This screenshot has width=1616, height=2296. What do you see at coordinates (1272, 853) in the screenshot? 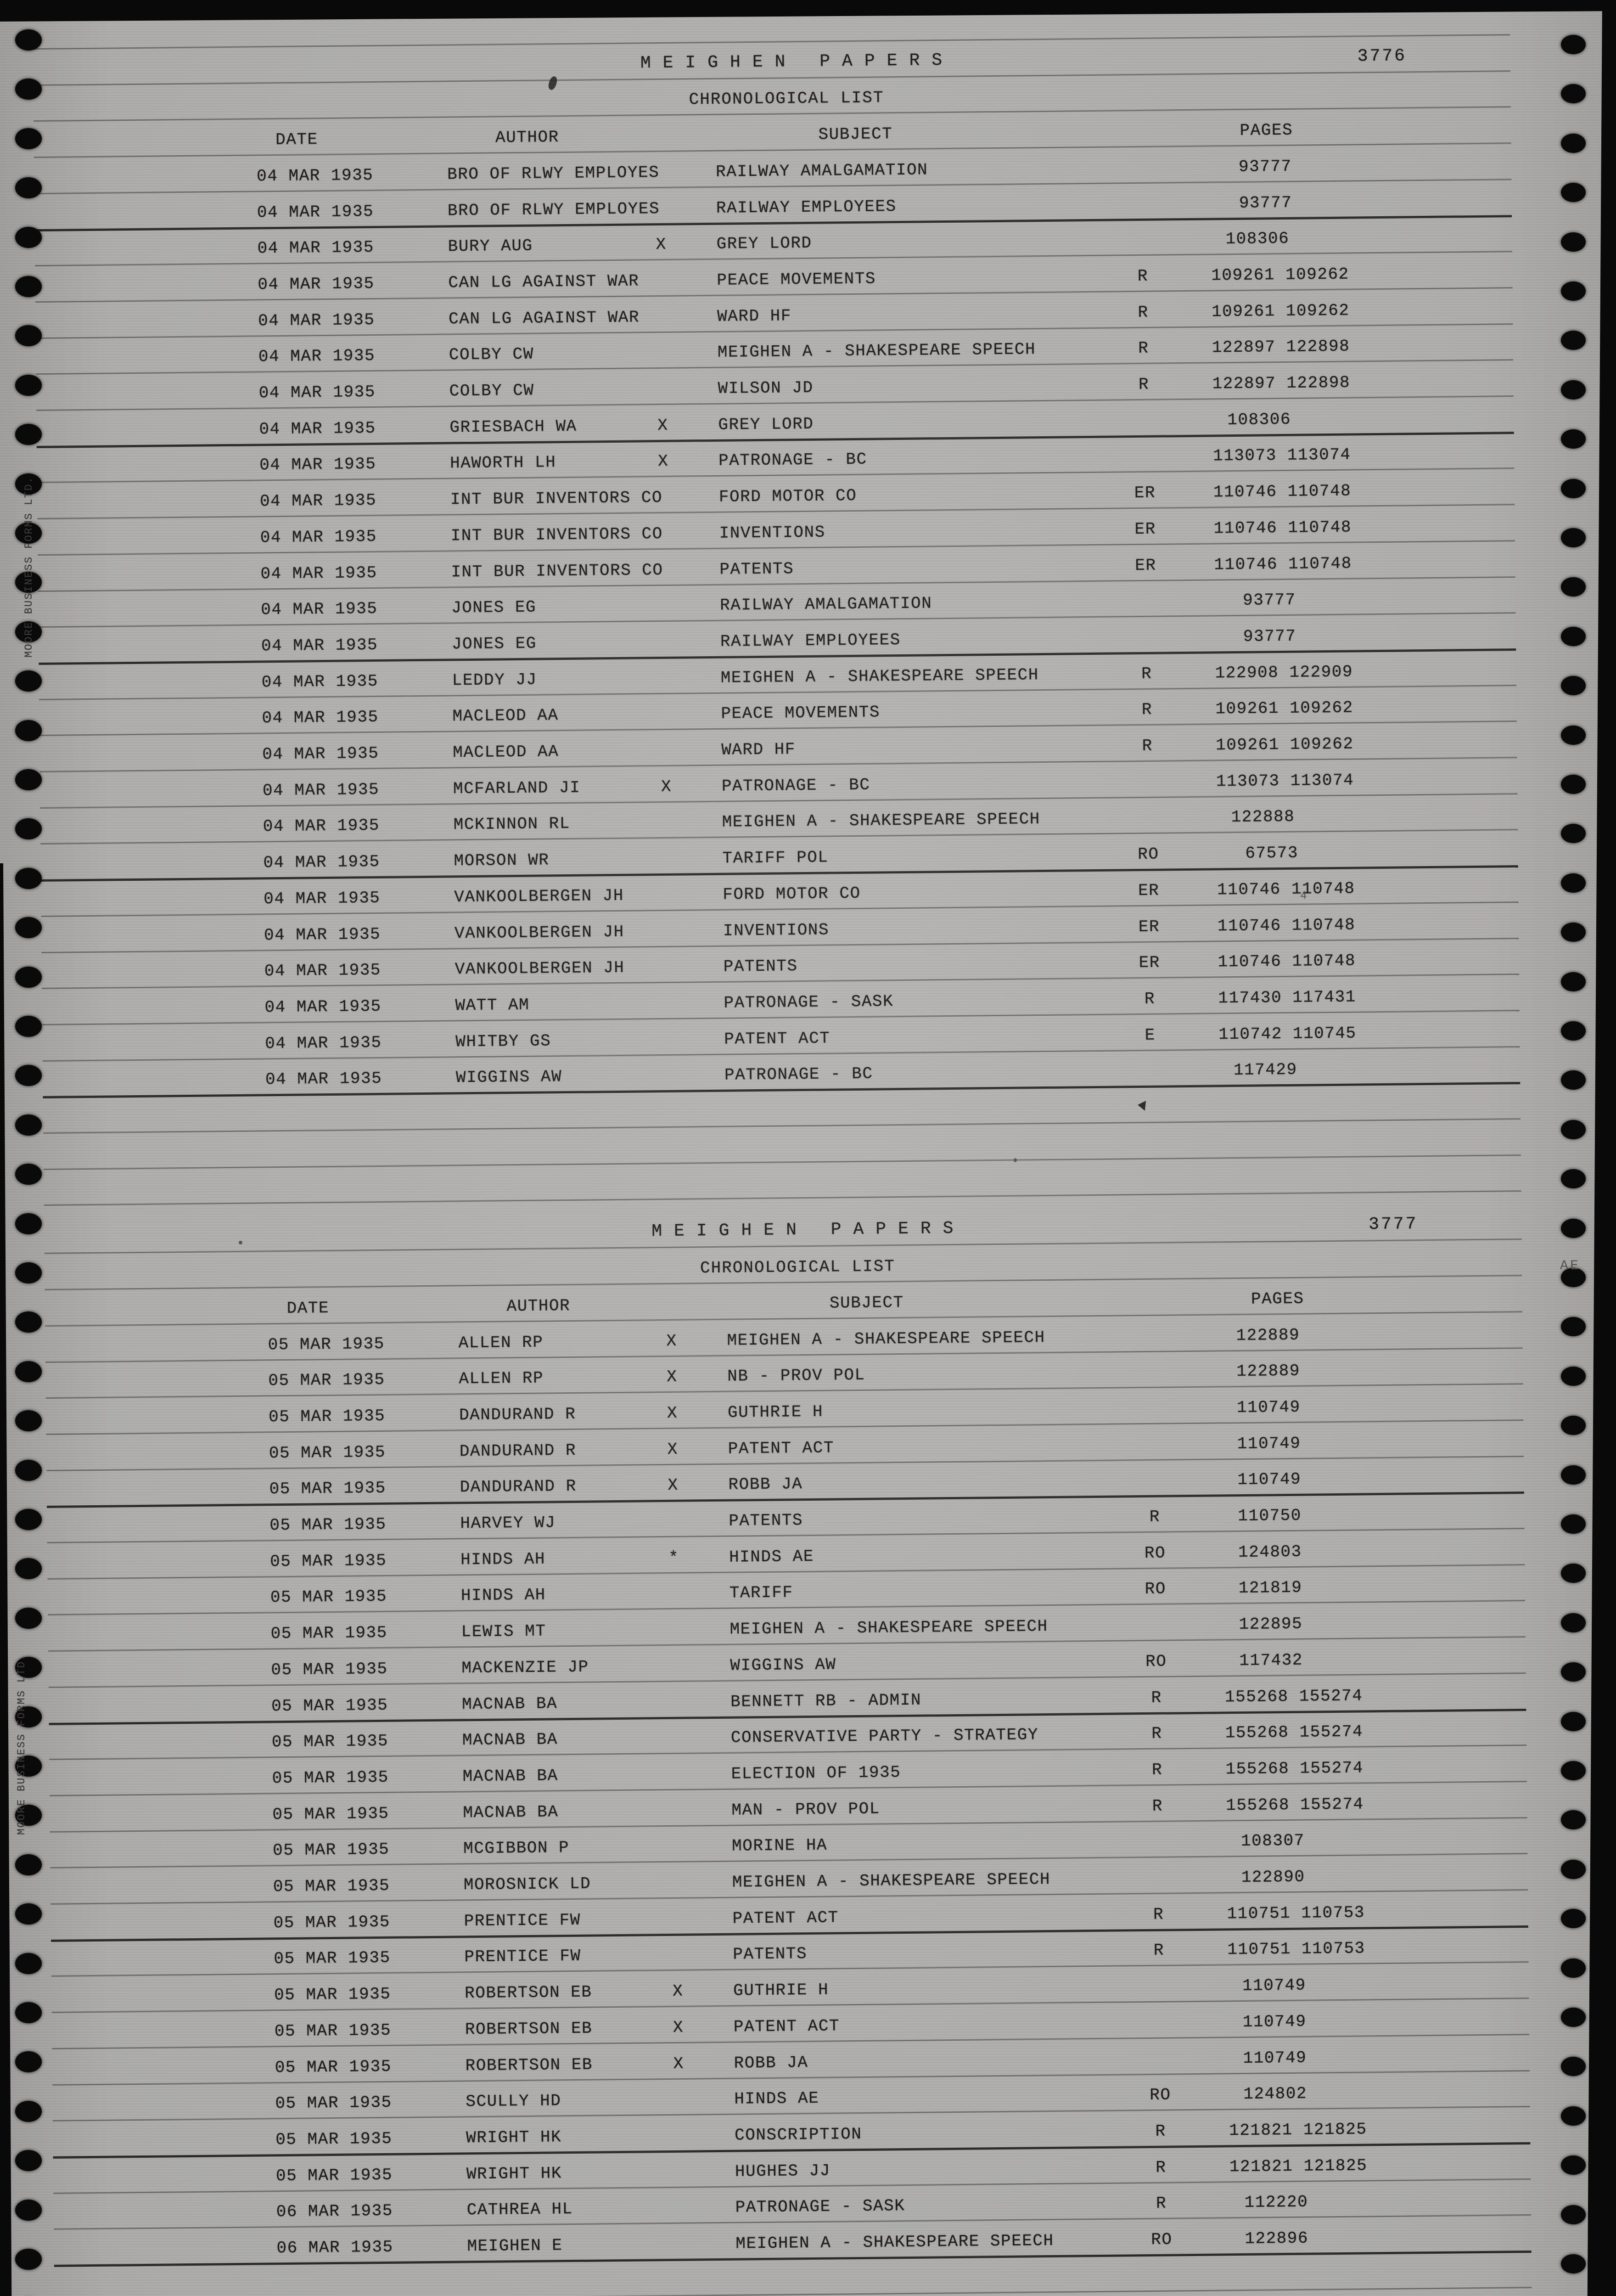
I see `row-pages: 67573` at bounding box center [1272, 853].